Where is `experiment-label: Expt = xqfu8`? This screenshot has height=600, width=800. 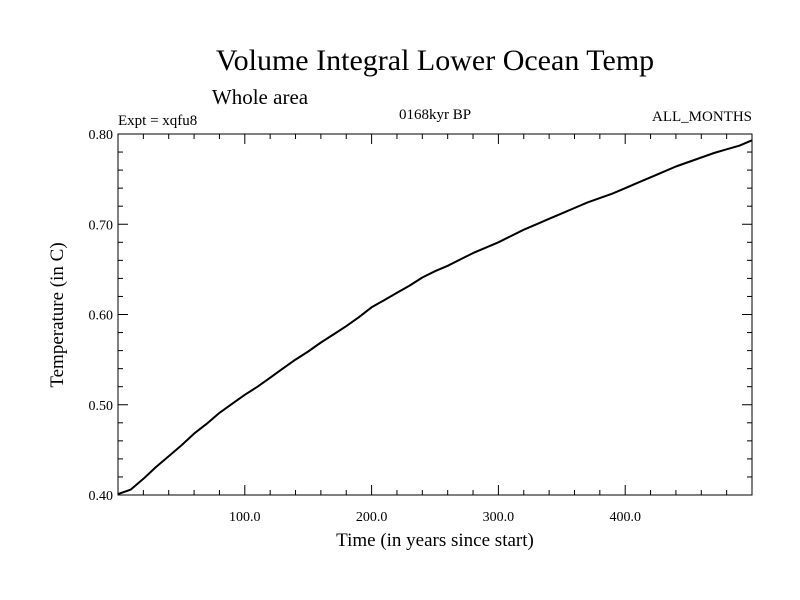
experiment-label: Expt = xqfu8 is located at coordinates (157, 121).